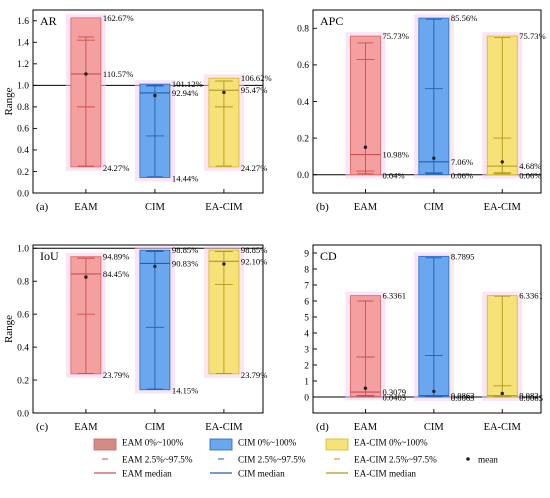 This screenshot has height=498, width=550. I want to click on legend-mean-marker, so click(468, 459).